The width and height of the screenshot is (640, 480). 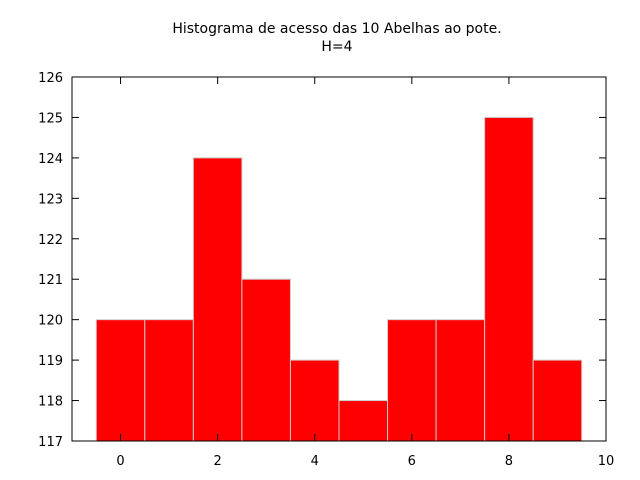 I want to click on y-tick-label: 125, so click(x=50, y=118).